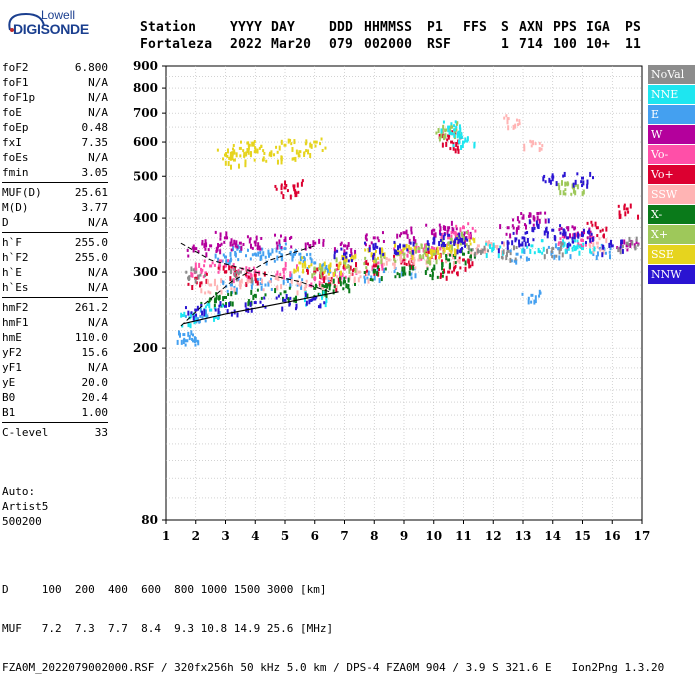  Describe the element at coordinates (95, 352) in the screenshot. I see `param-value: 15.6` at that location.